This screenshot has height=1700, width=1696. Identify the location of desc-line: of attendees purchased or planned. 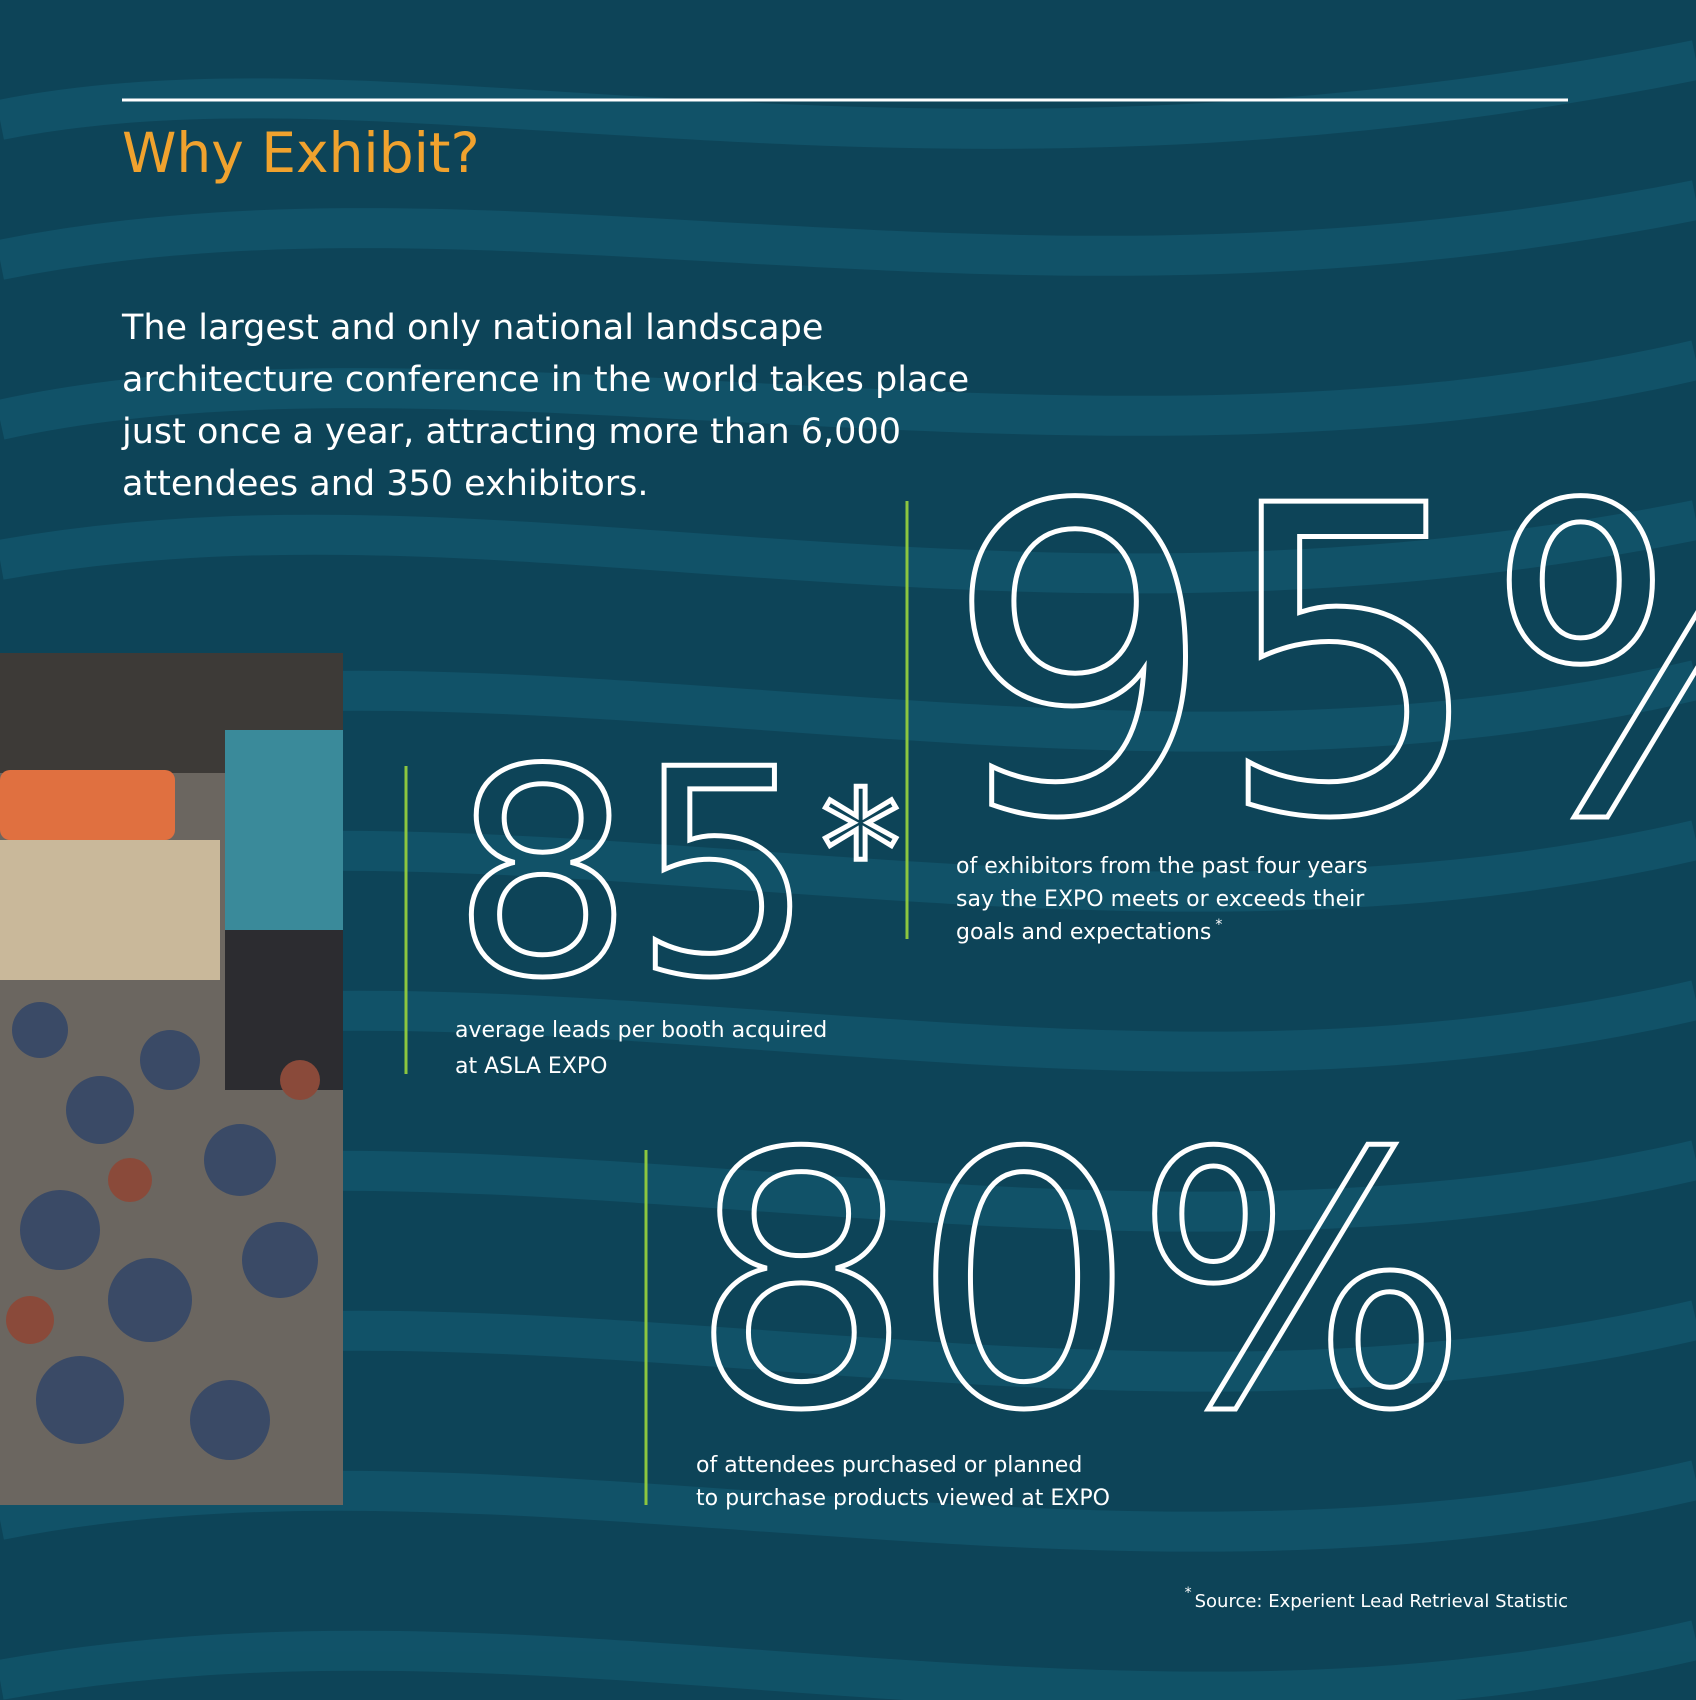
(889, 1465).